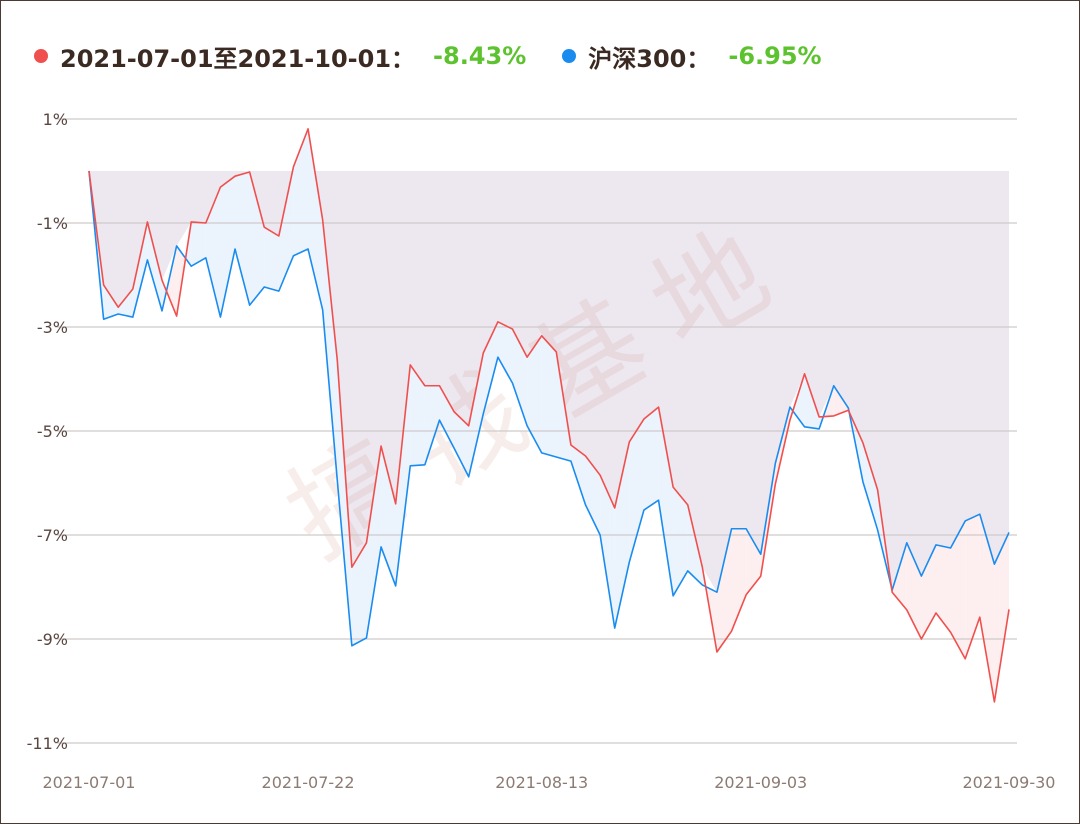  Describe the element at coordinates (775, 56) in the screenshot. I see `legend-value-index: -6.95%` at that location.